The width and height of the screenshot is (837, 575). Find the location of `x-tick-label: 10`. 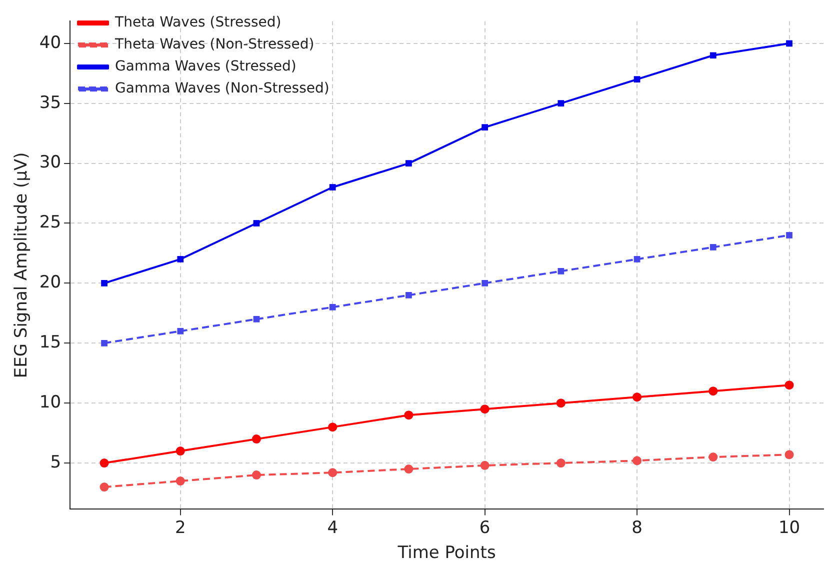

x-tick-label: 10 is located at coordinates (789, 528).